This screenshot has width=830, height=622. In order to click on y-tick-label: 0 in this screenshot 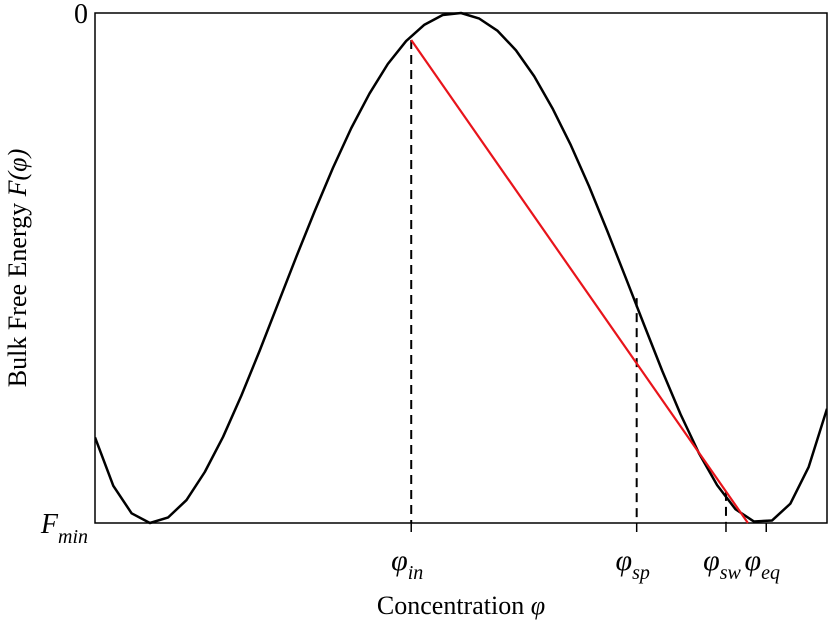, I will do `click(81, 15)`.